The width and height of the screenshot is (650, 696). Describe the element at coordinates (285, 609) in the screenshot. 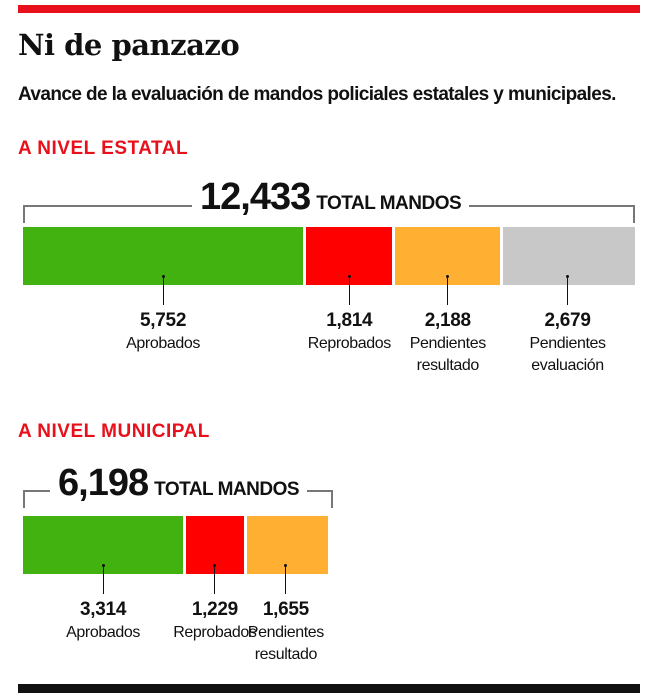

I see `data-value: 1,655` at that location.